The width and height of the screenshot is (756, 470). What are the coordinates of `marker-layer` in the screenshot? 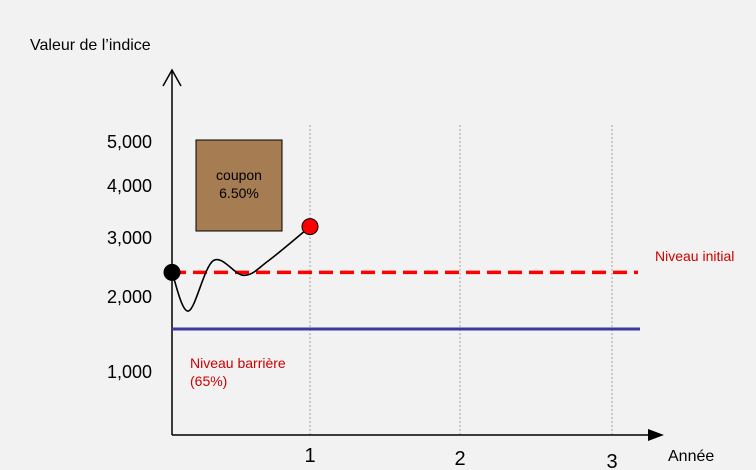 It's located at (241, 249).